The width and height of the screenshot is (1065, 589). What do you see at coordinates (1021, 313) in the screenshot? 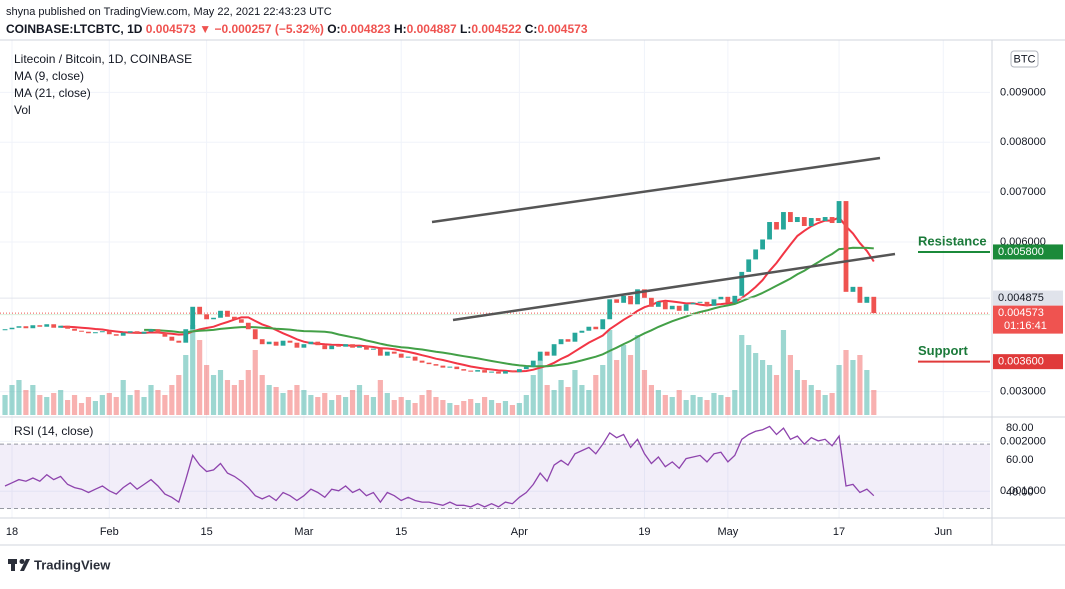
I see `price-label: 0.004573` at bounding box center [1021, 313].